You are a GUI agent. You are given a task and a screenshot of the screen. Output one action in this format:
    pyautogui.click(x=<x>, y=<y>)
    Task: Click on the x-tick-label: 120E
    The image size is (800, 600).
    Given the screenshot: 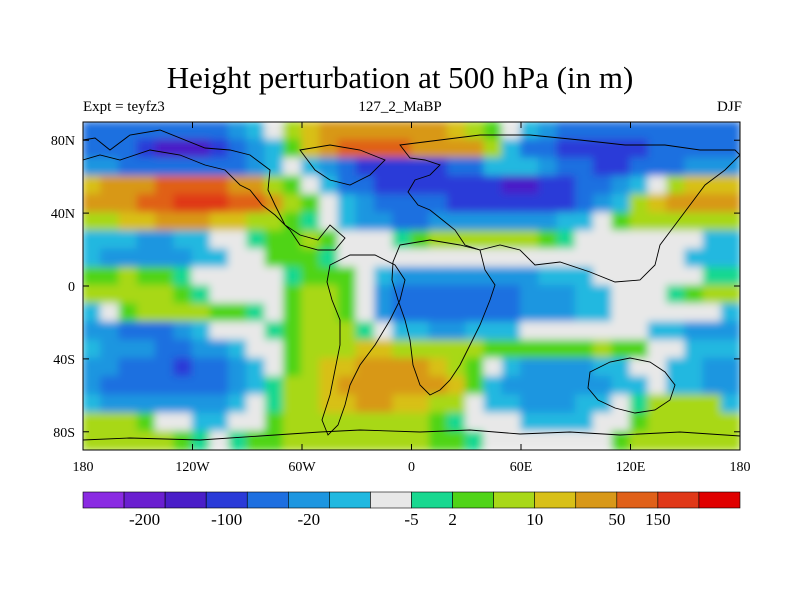 What is the action you would take?
    pyautogui.click(x=631, y=467)
    